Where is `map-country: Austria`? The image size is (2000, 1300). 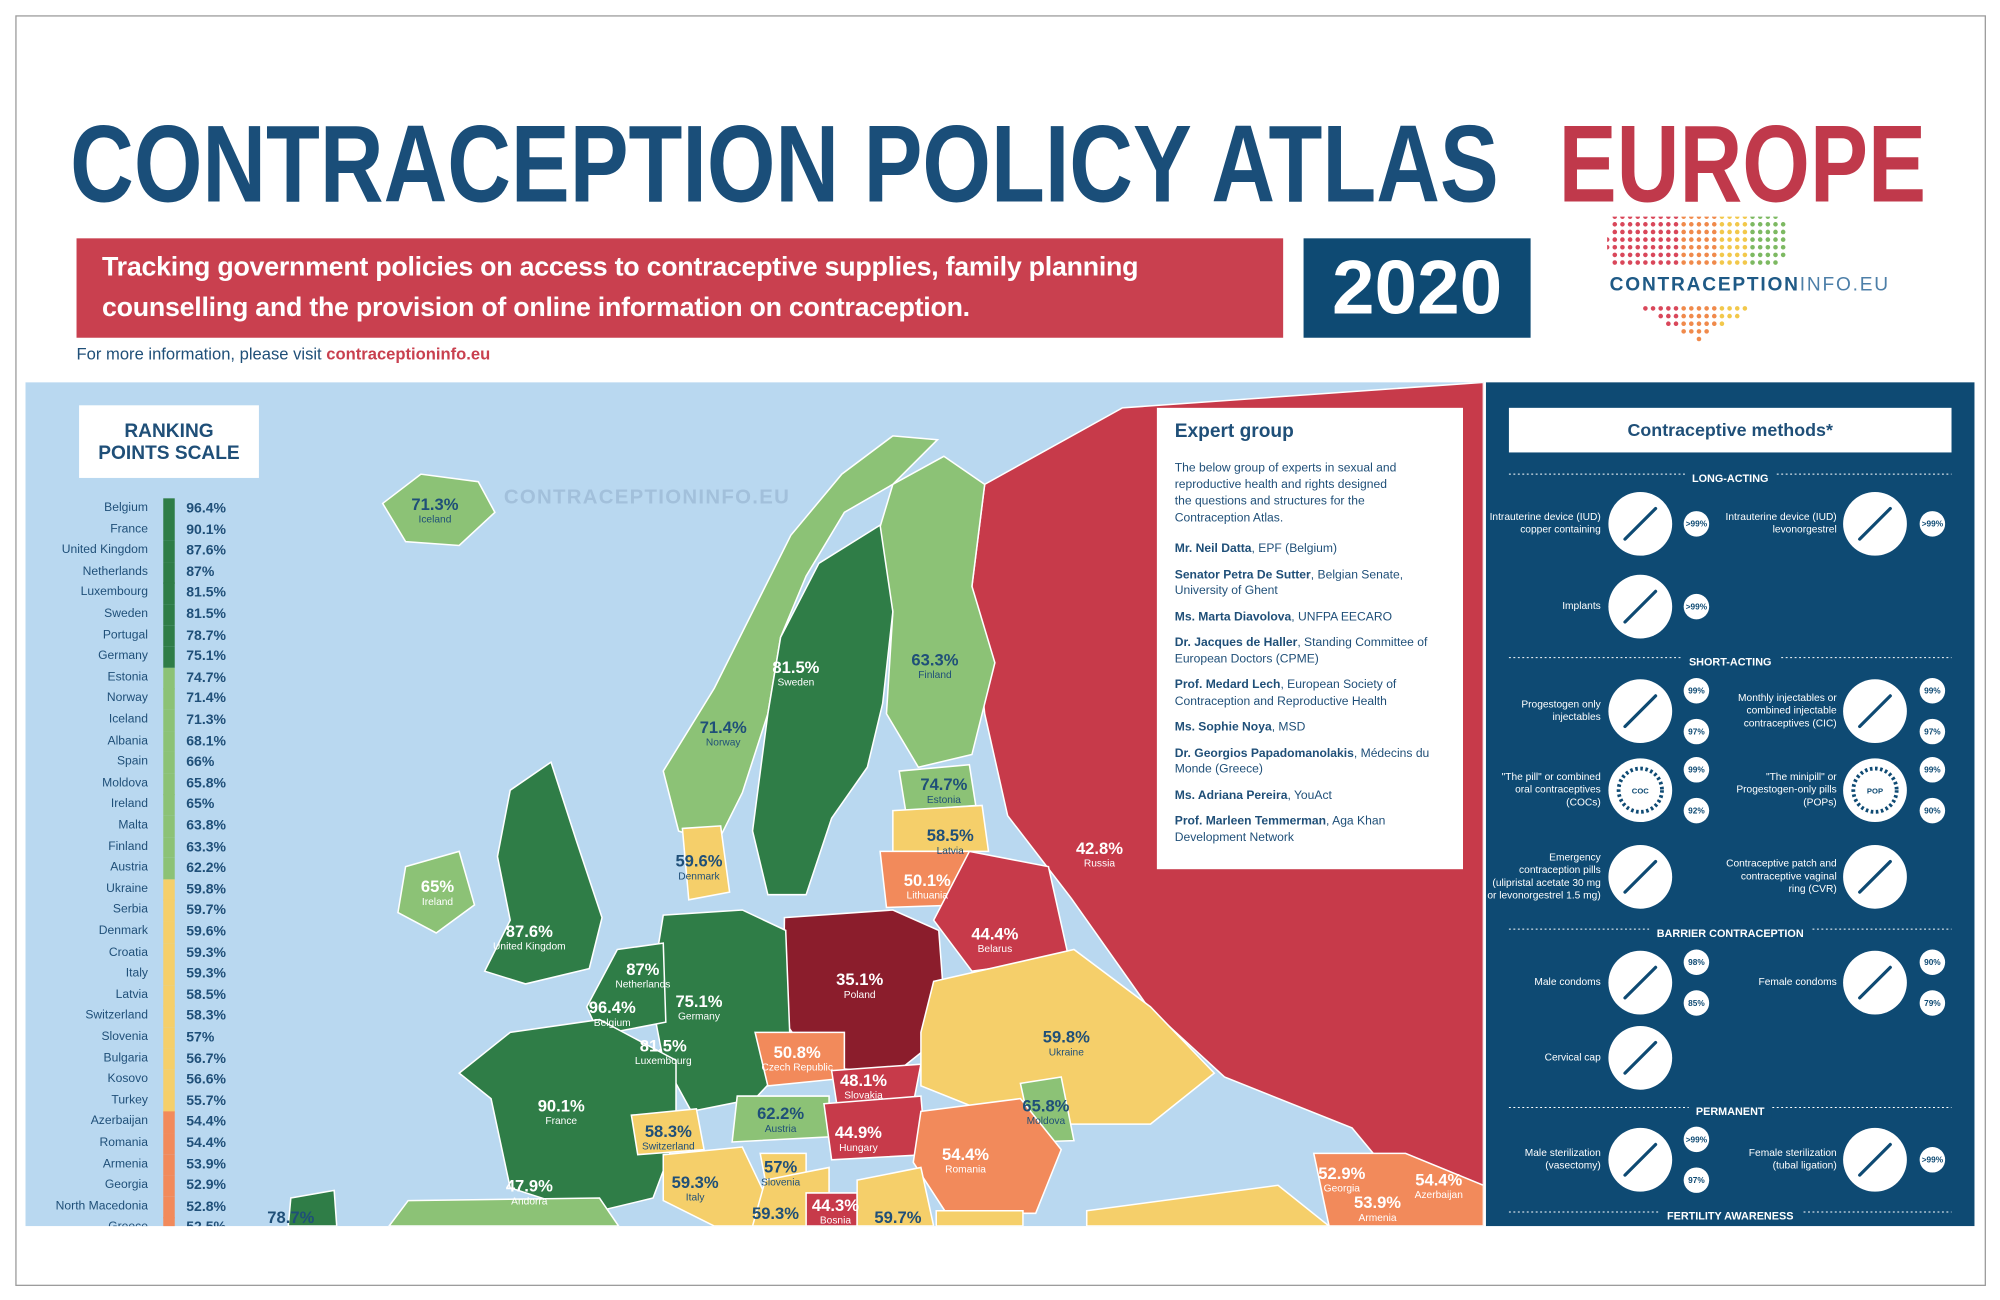
map-country: Austria is located at coordinates (780, 1128).